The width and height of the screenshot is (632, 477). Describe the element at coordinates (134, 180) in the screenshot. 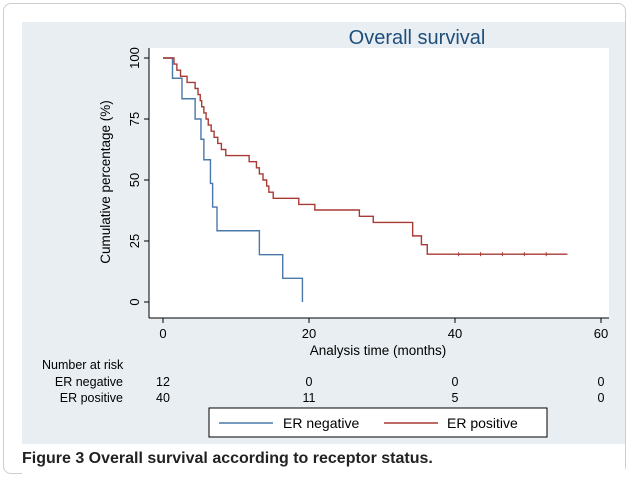

I see `y-tick-label-50: 50` at that location.